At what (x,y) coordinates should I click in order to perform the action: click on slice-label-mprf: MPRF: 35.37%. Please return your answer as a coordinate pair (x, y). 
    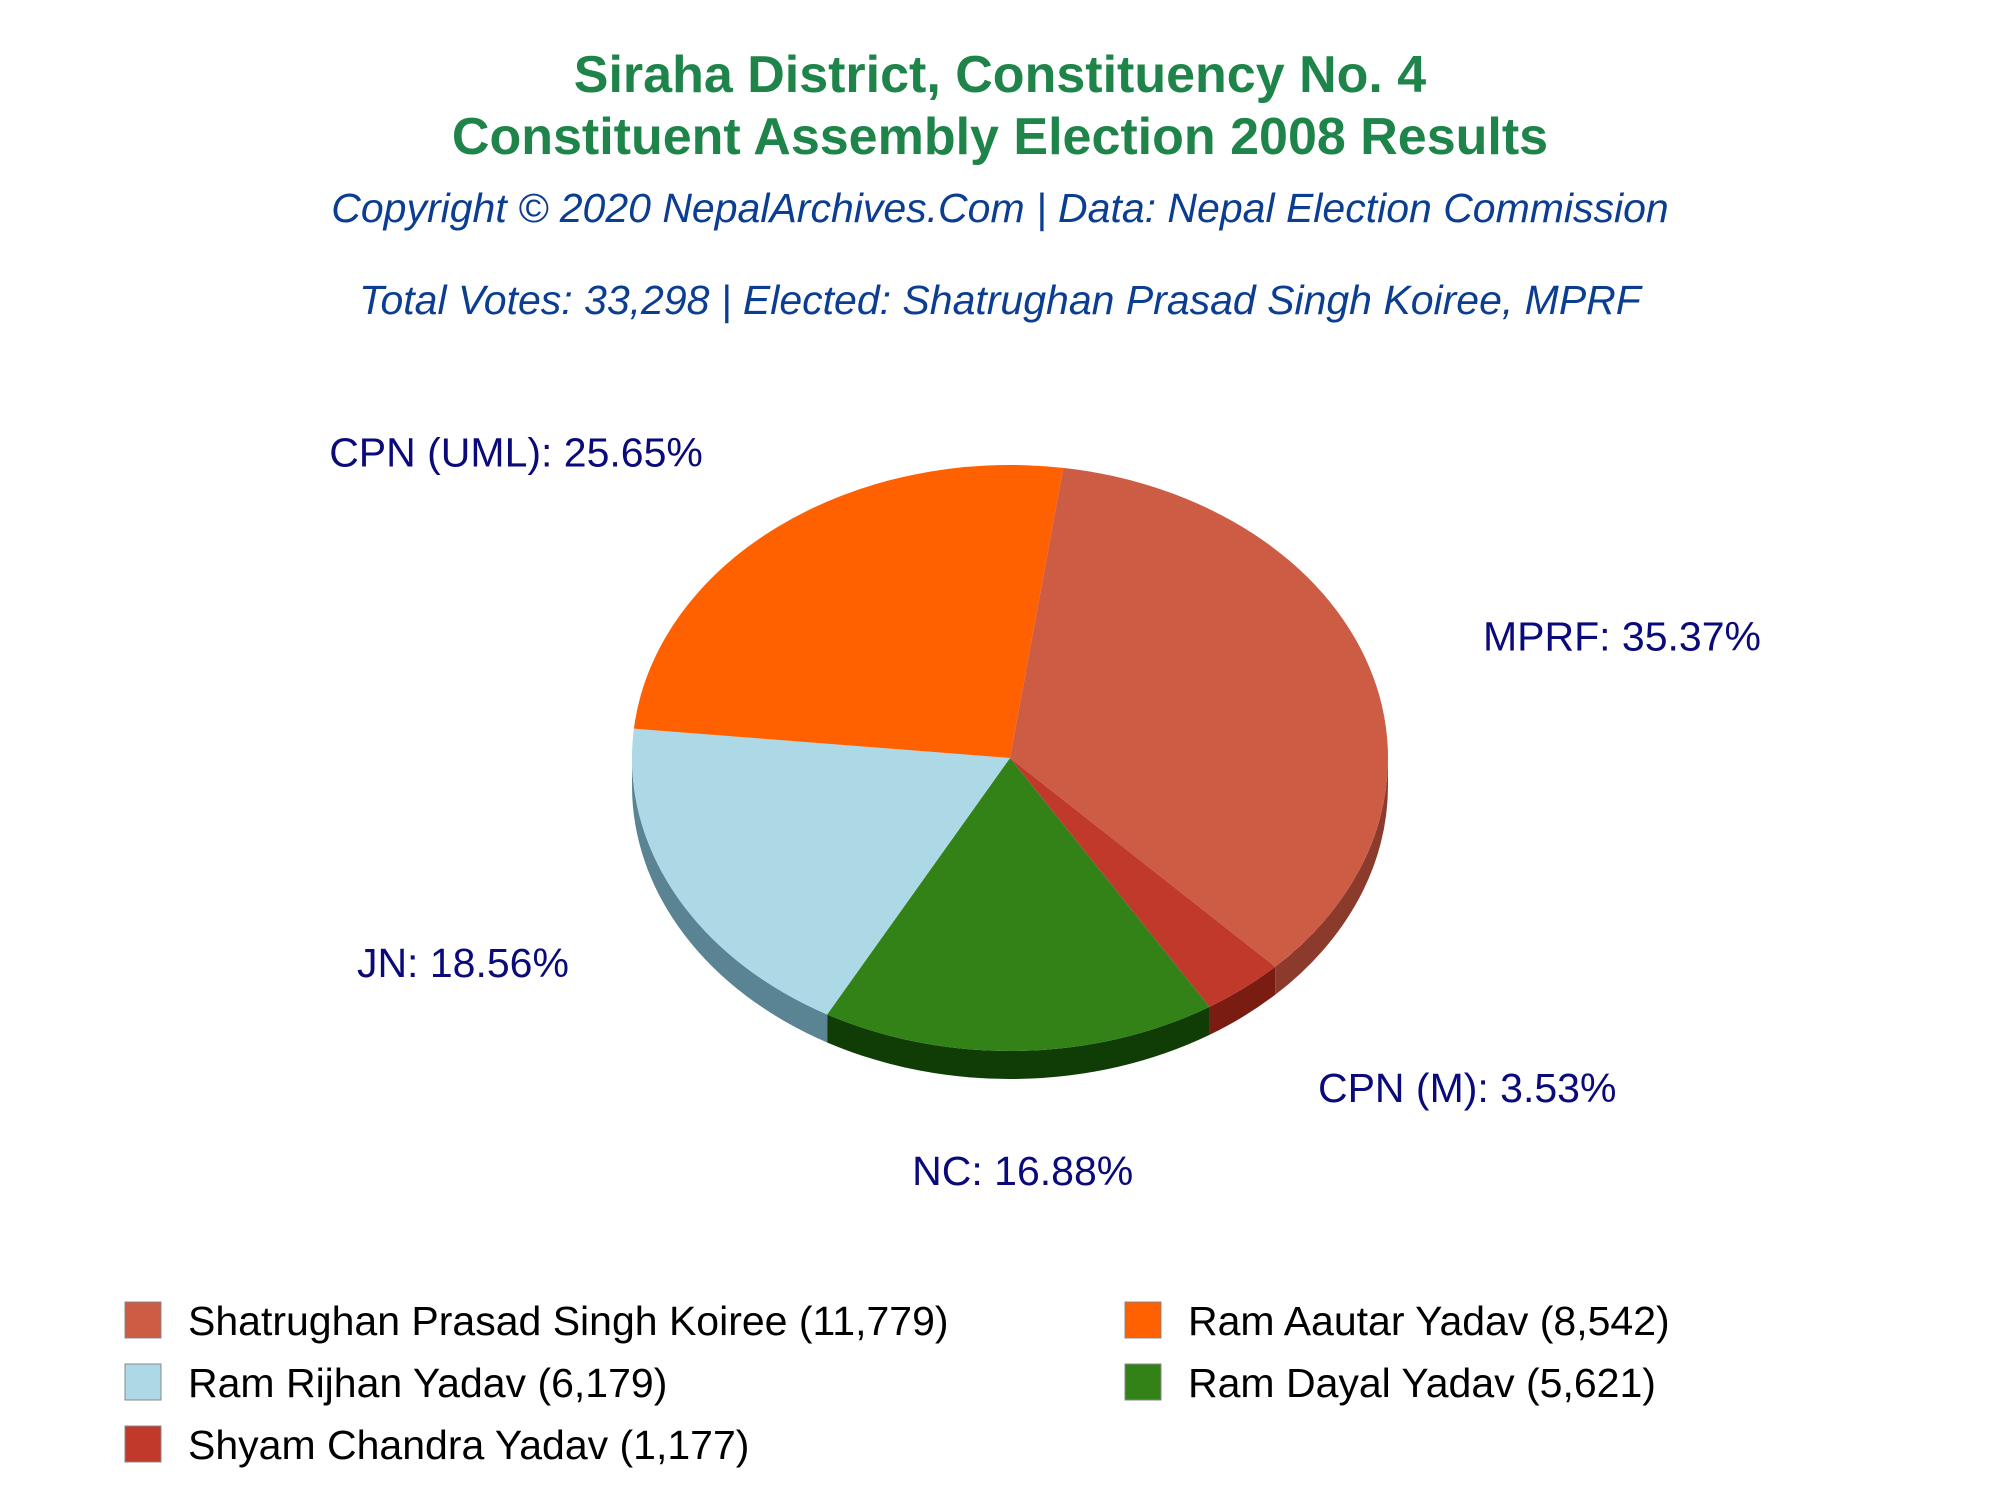
    Looking at the image, I should click on (1622, 637).